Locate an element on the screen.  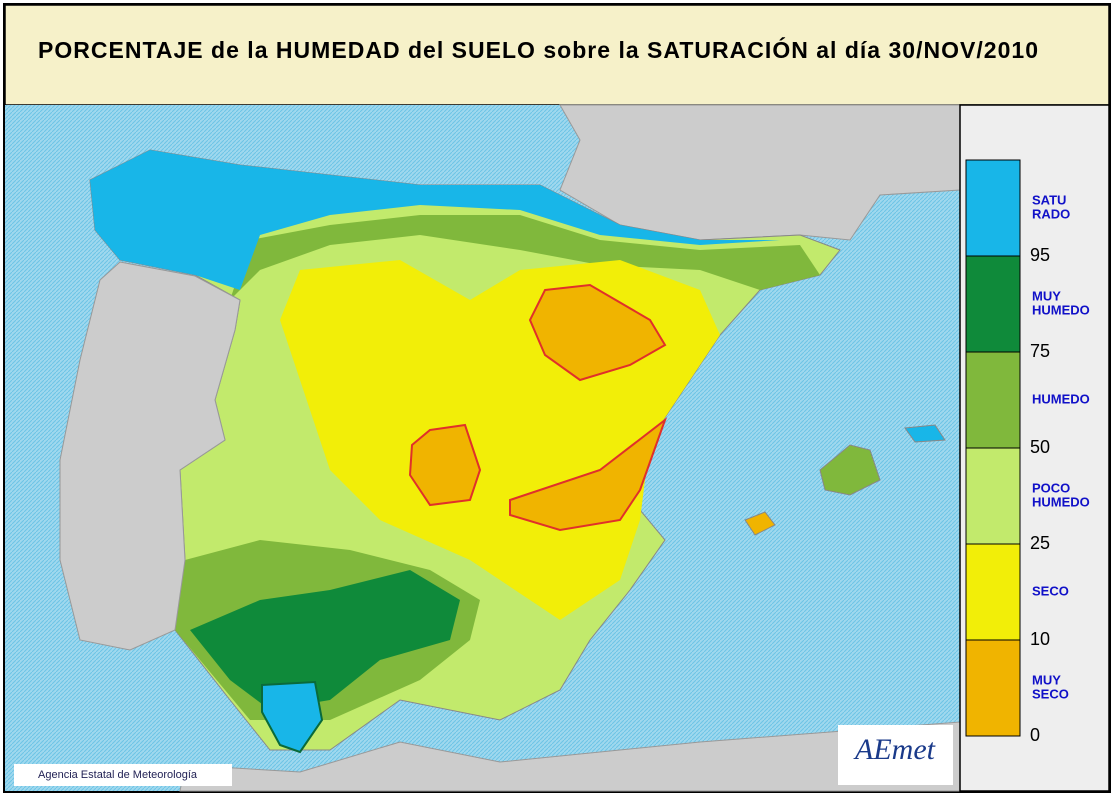
legend-threshold: 10 is located at coordinates (1040, 639).